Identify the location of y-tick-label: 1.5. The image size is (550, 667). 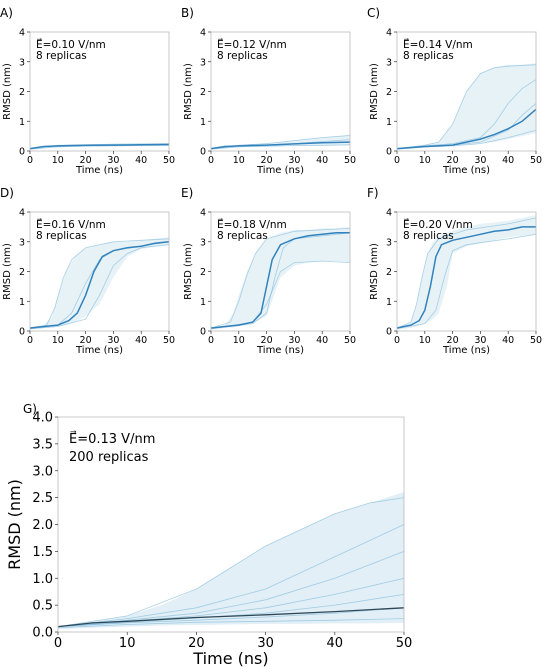
(42, 552).